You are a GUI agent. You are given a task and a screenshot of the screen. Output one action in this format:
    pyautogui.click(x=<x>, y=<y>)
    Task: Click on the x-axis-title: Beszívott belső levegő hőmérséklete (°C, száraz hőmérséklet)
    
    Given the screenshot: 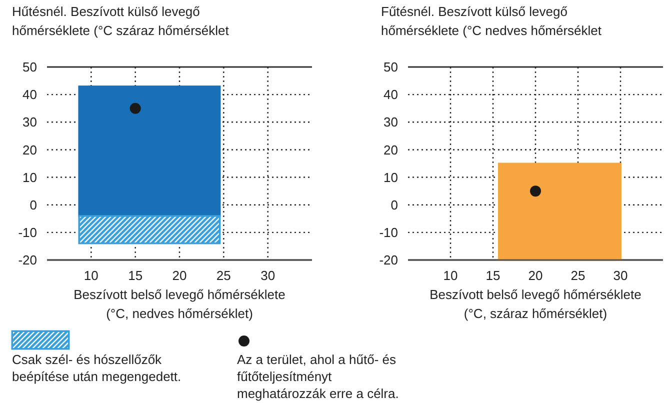 What is the action you would take?
    pyautogui.click(x=536, y=304)
    